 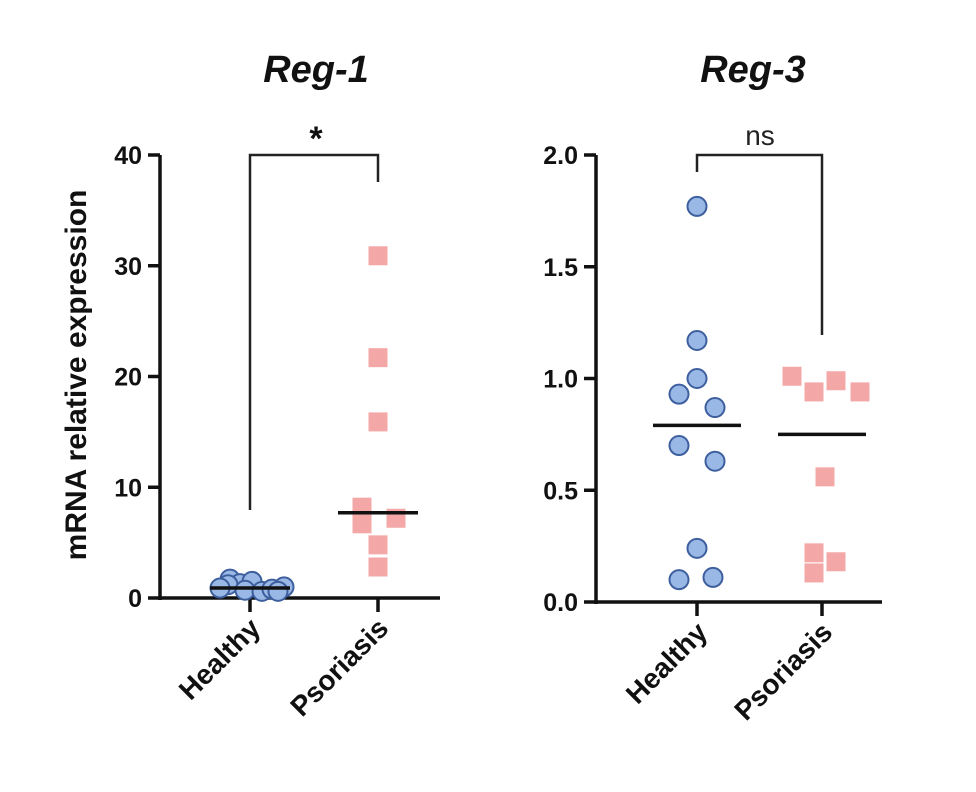 I want to click on chart-title: Reg-1, so click(x=316, y=70).